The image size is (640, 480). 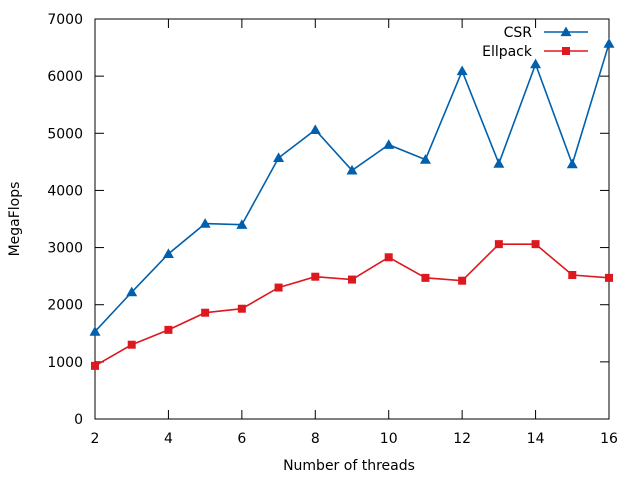 What do you see at coordinates (349, 466) in the screenshot?
I see `x-axis-title: Number of threads` at bounding box center [349, 466].